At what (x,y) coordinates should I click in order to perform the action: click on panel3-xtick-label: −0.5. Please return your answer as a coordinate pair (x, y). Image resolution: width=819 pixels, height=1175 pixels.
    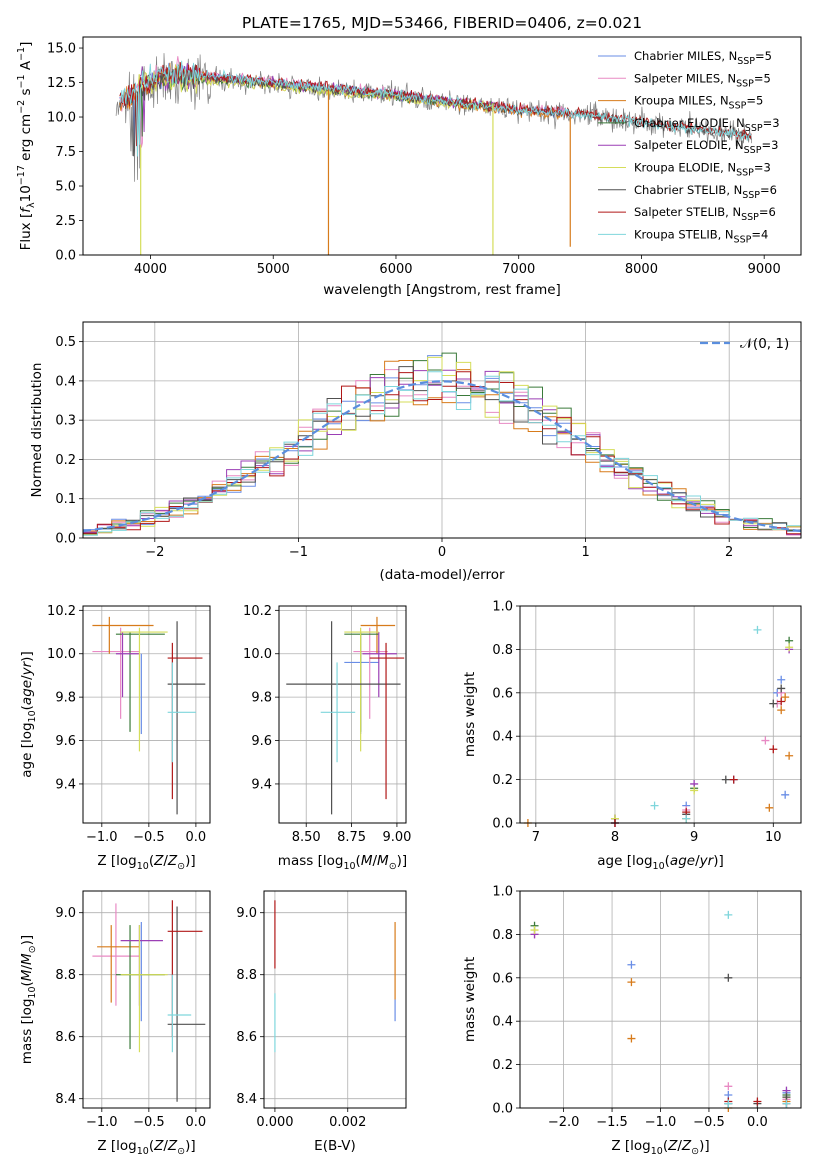
    Looking at the image, I should click on (149, 837).